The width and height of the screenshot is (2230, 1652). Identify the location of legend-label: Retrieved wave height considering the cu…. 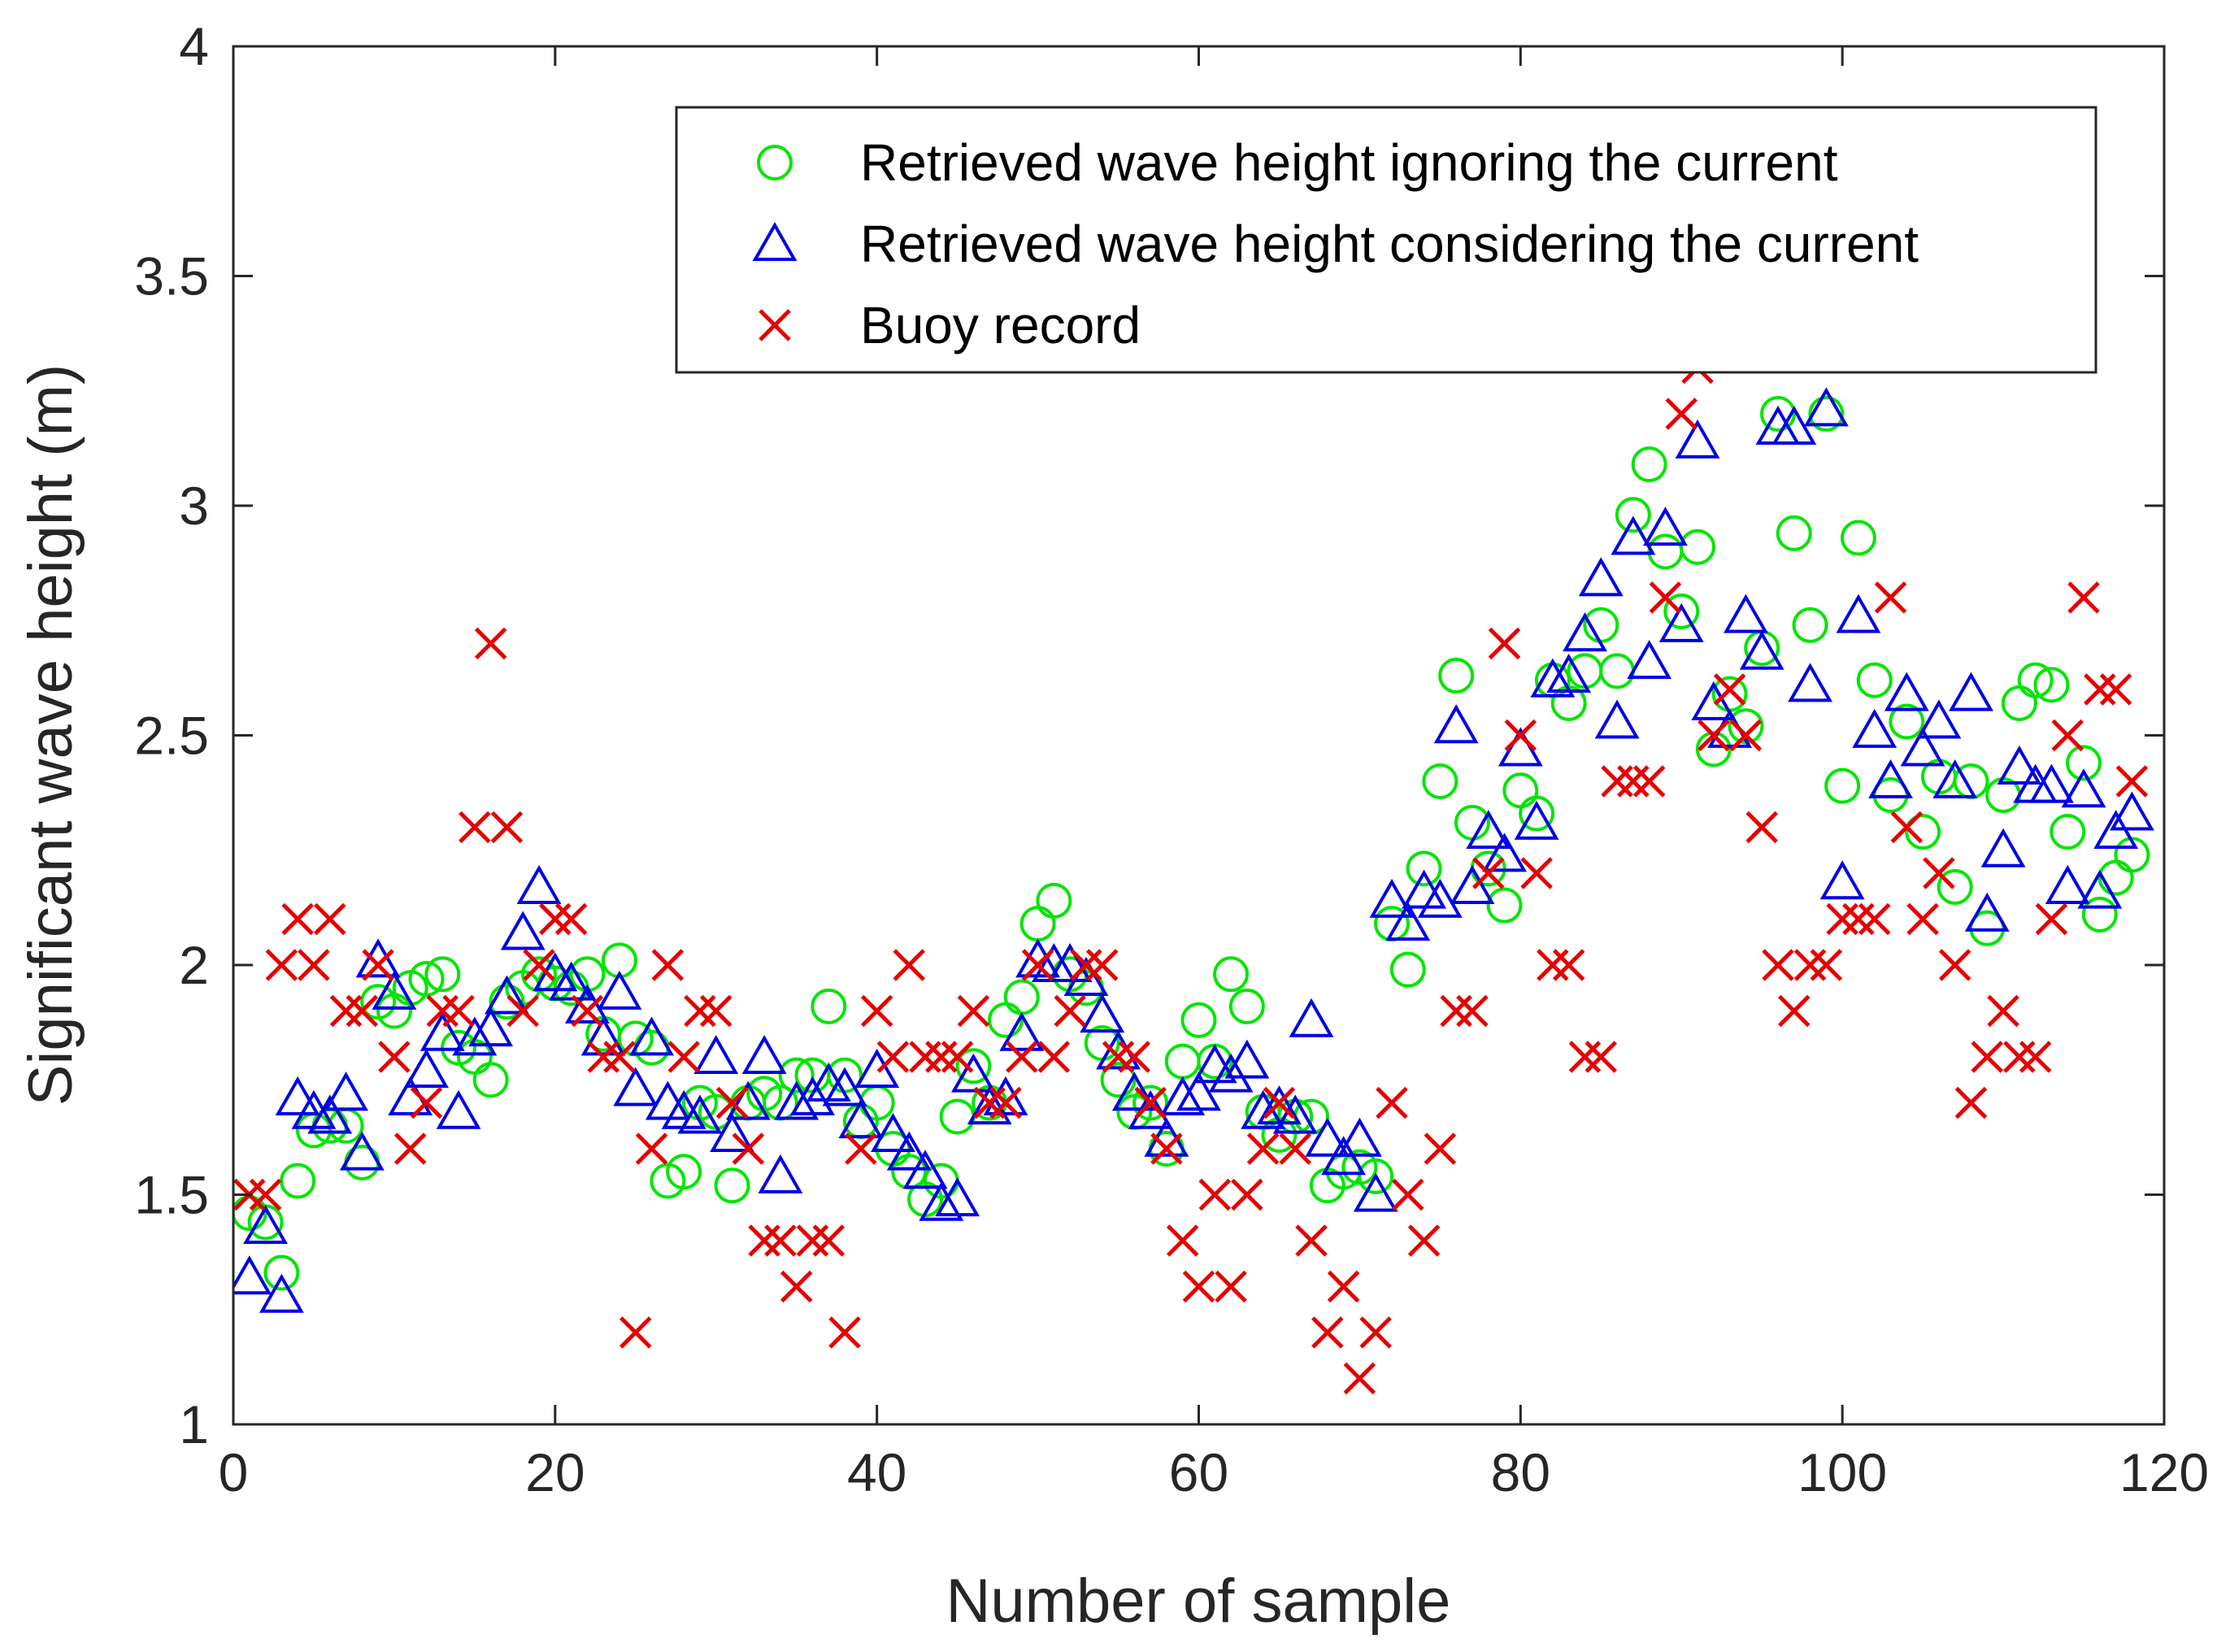
(1389, 244).